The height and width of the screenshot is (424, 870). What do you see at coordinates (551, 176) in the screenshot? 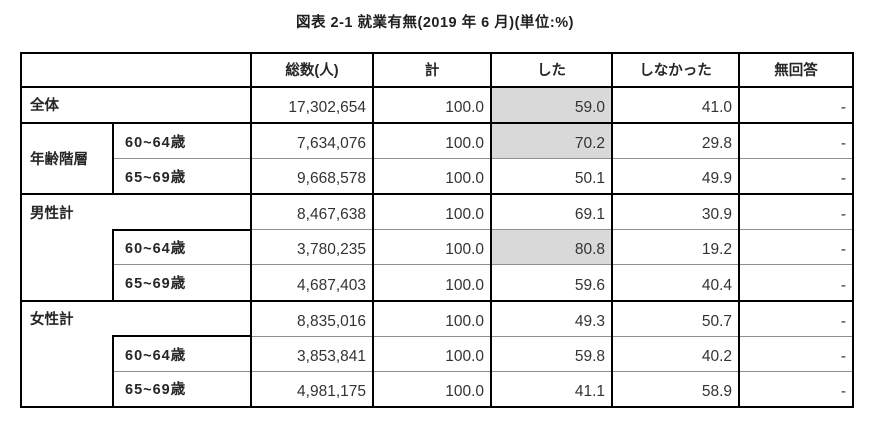
I see `cell-did: 50.1` at bounding box center [551, 176].